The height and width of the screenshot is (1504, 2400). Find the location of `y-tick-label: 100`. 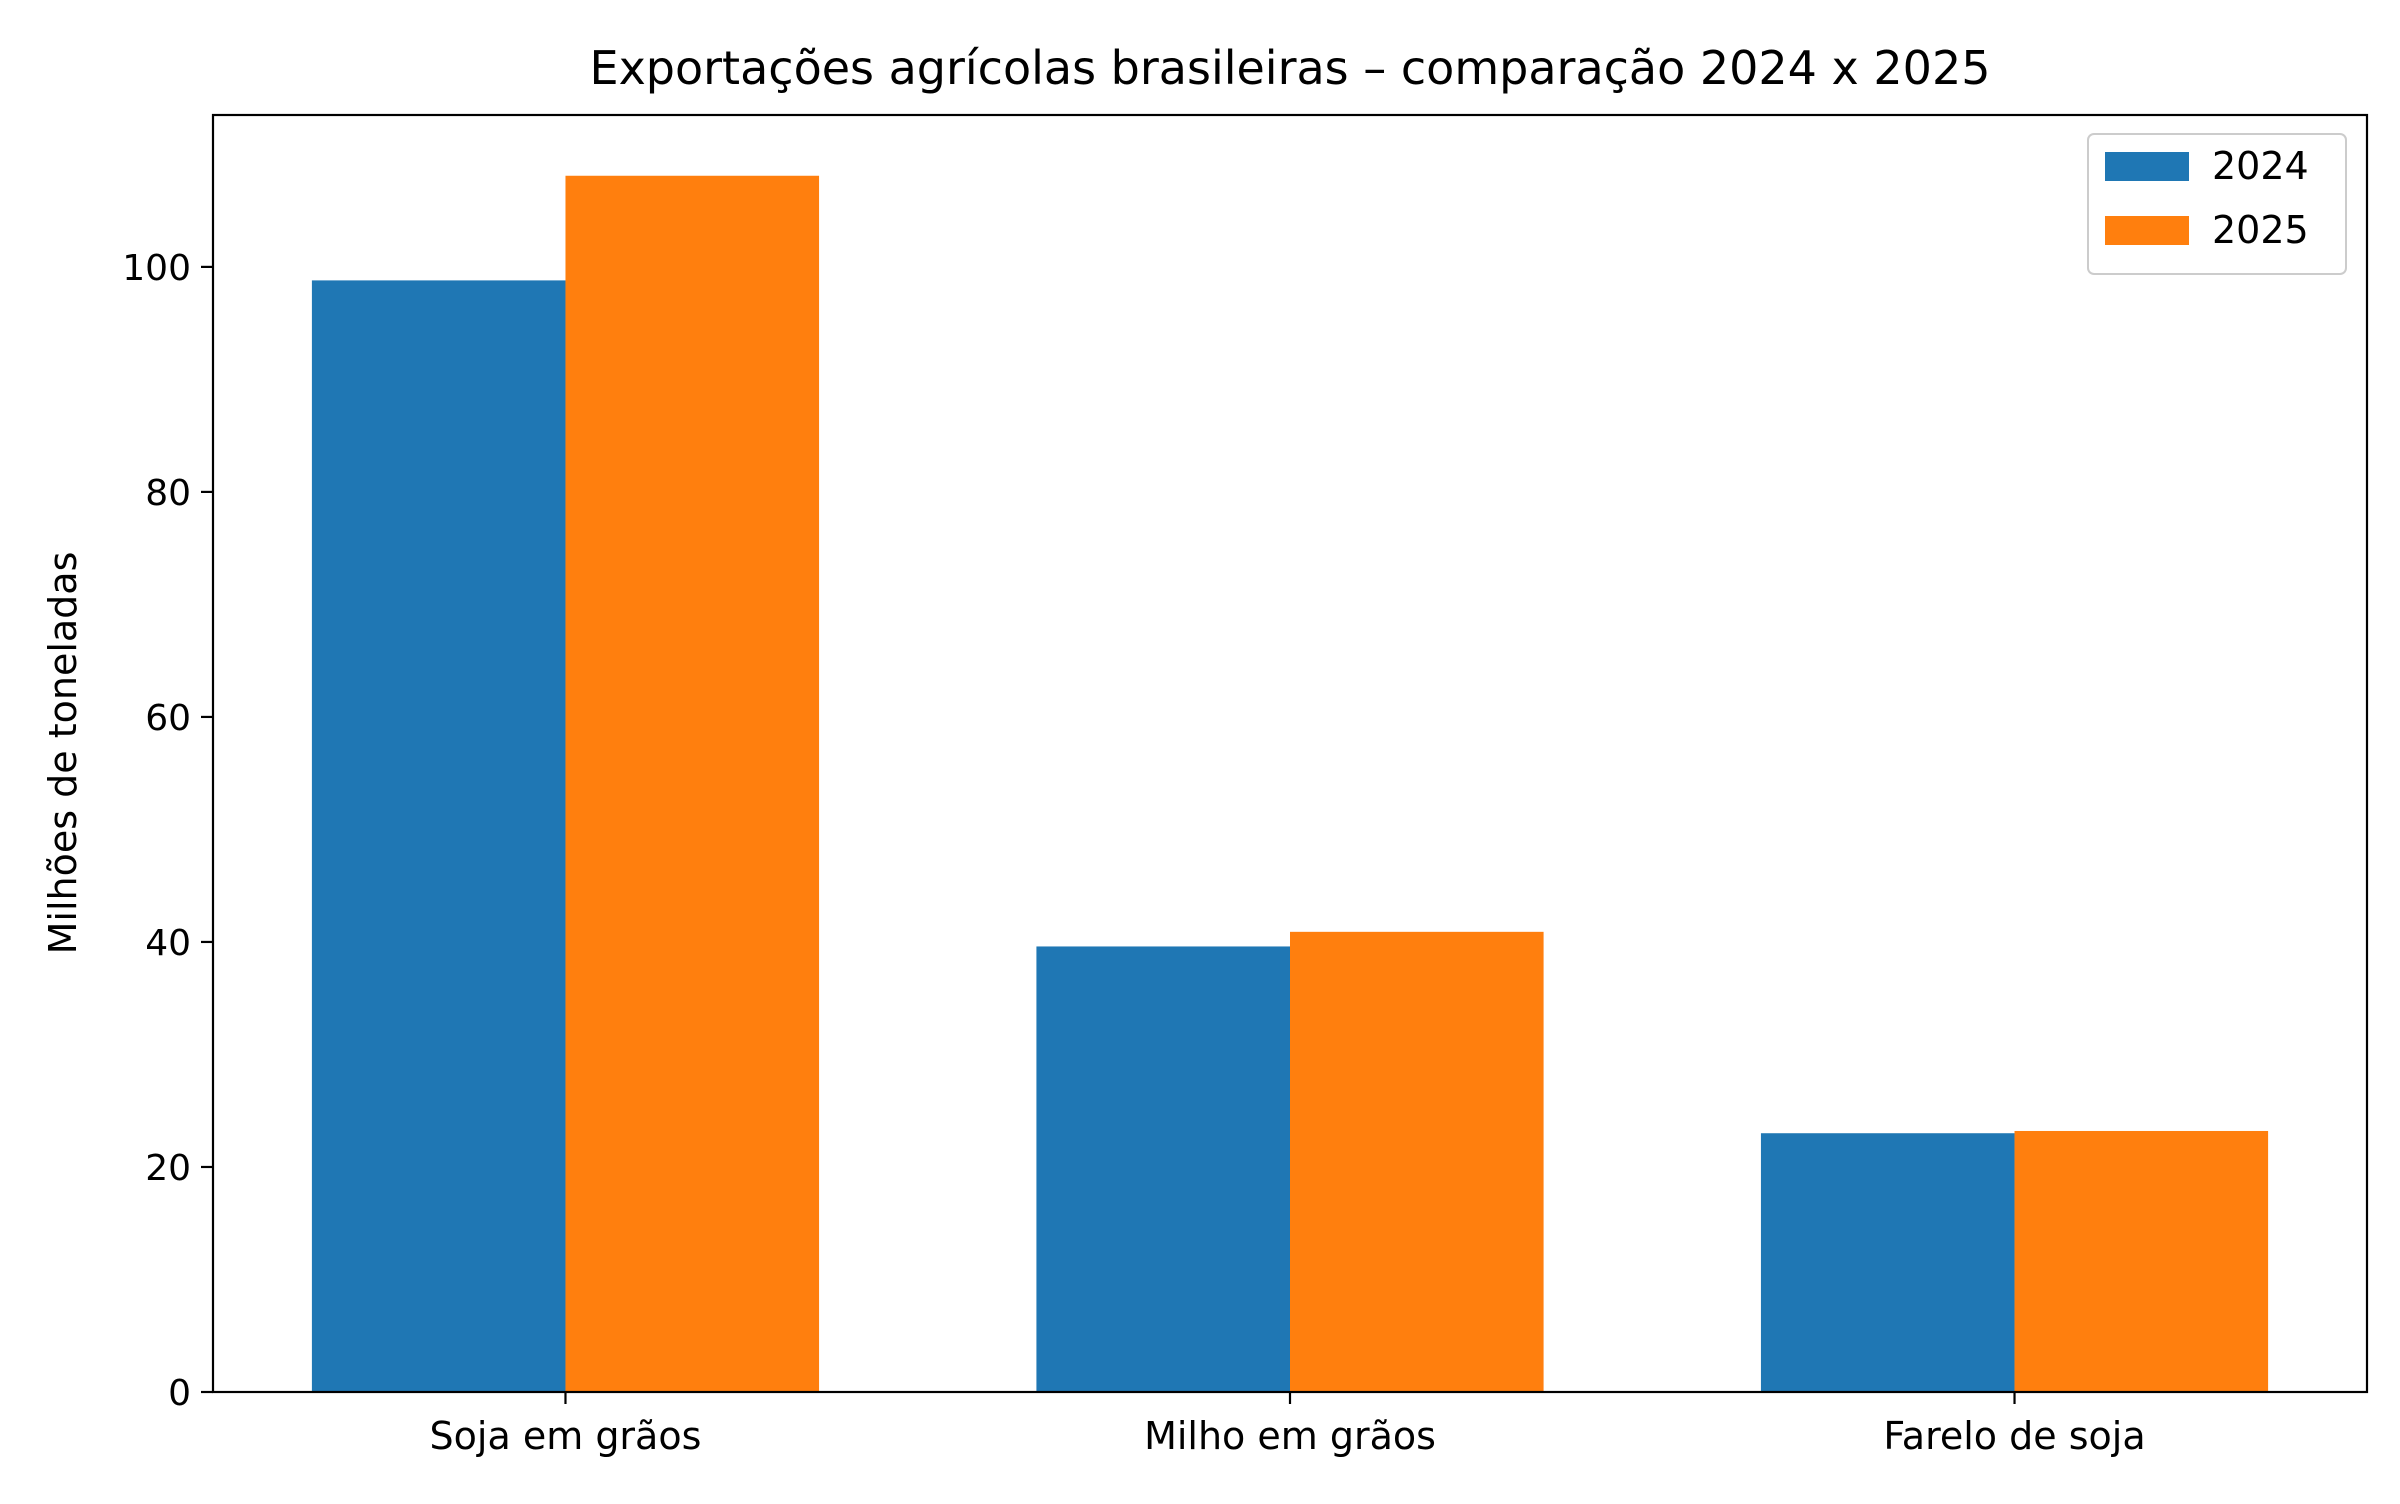

y-tick-label: 100 is located at coordinates (156, 268).